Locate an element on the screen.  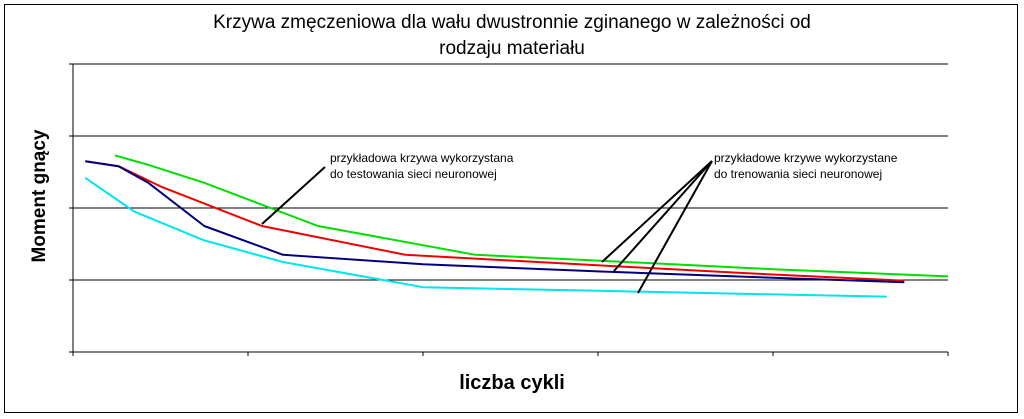
chart-title-line-2: rodzaju materiału is located at coordinates (512, 48).